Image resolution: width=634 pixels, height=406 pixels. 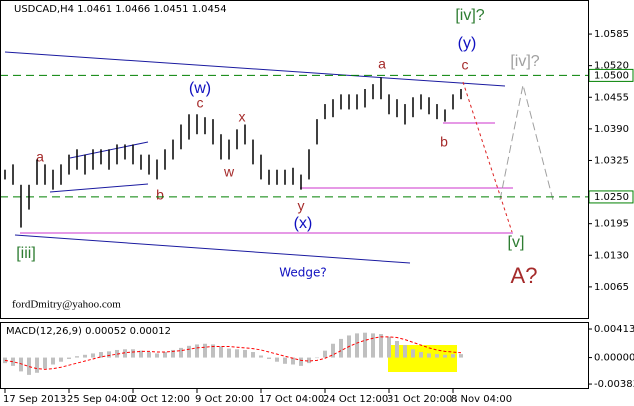 I want to click on annotation: A?, so click(x=524, y=275).